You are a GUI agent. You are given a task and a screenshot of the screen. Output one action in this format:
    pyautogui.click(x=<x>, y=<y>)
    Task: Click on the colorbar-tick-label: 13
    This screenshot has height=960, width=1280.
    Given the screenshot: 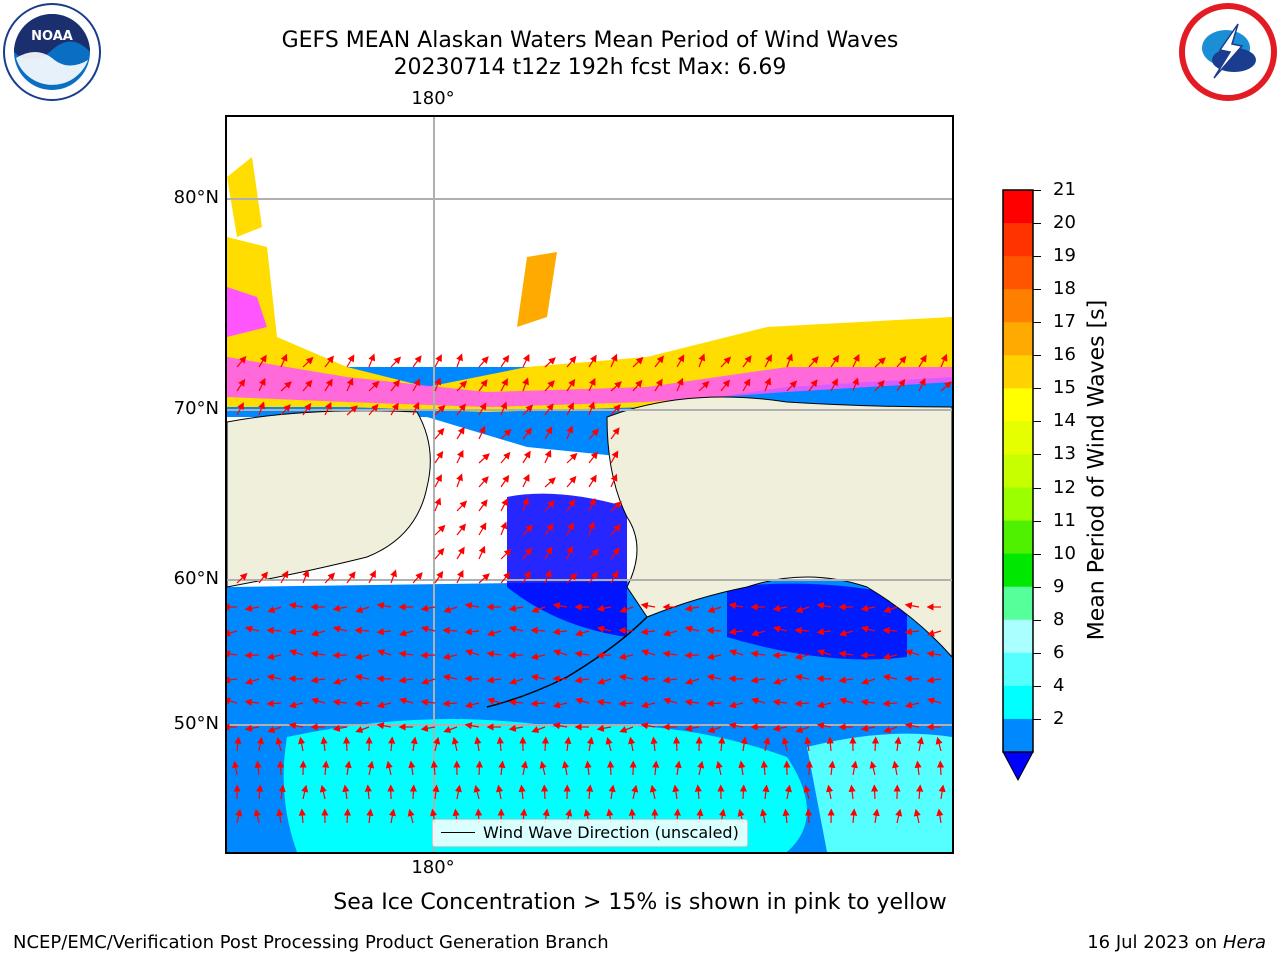 What is the action you would take?
    pyautogui.click(x=1064, y=454)
    